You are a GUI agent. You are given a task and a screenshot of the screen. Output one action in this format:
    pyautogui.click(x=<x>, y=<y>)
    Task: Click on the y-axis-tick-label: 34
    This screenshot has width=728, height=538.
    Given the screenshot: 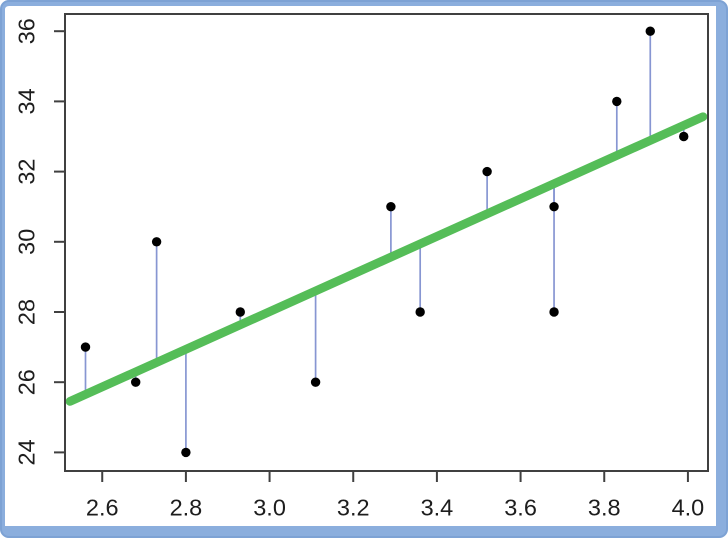 What is the action you would take?
    pyautogui.click(x=27, y=101)
    